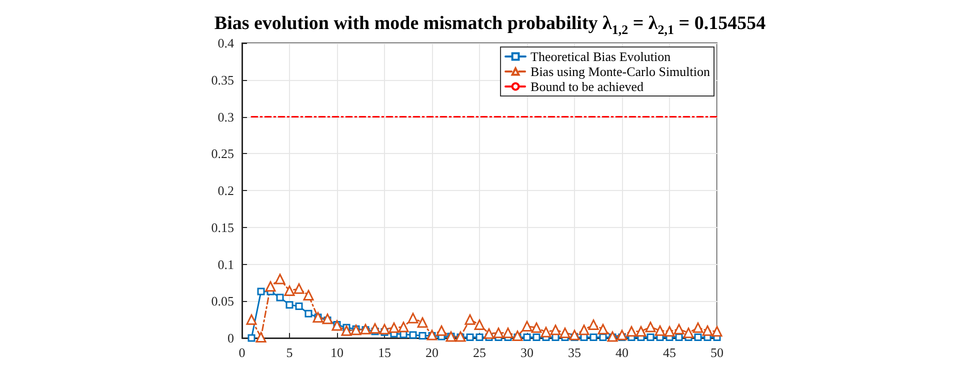  Describe the element at coordinates (384, 352) in the screenshot. I see `x-tick-label: 15` at that location.